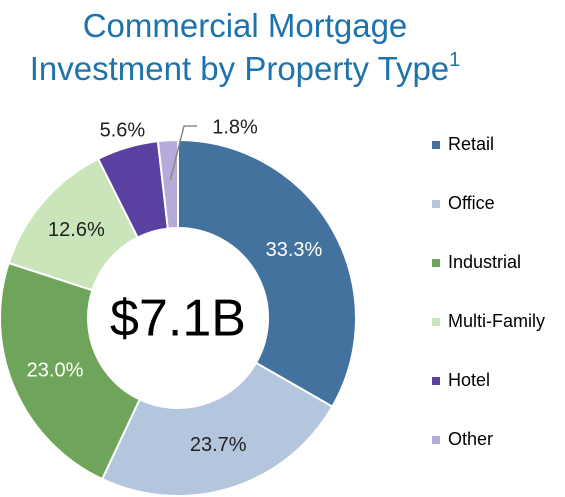 The width and height of the screenshot is (565, 497). I want to click on legend-label: Office, so click(471, 203).